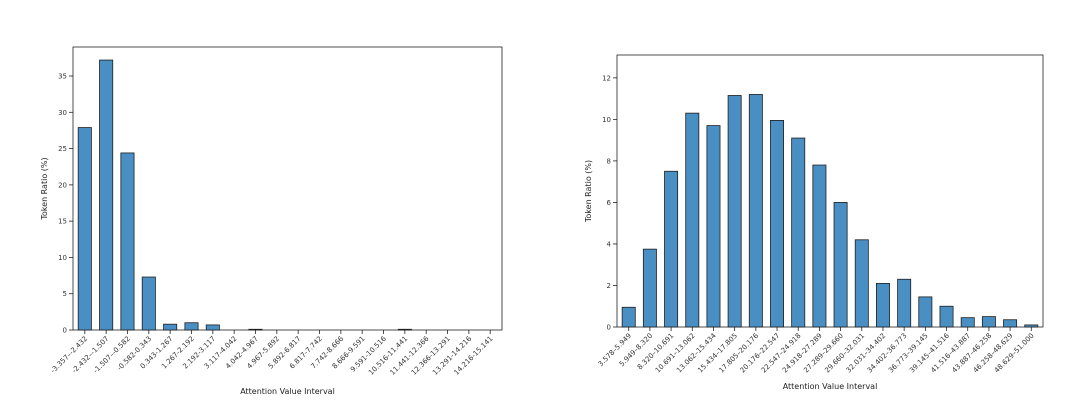 This screenshot has width=1080, height=420. Describe the element at coordinates (65, 294) in the screenshot. I see `y-tick-label: 5` at that location.